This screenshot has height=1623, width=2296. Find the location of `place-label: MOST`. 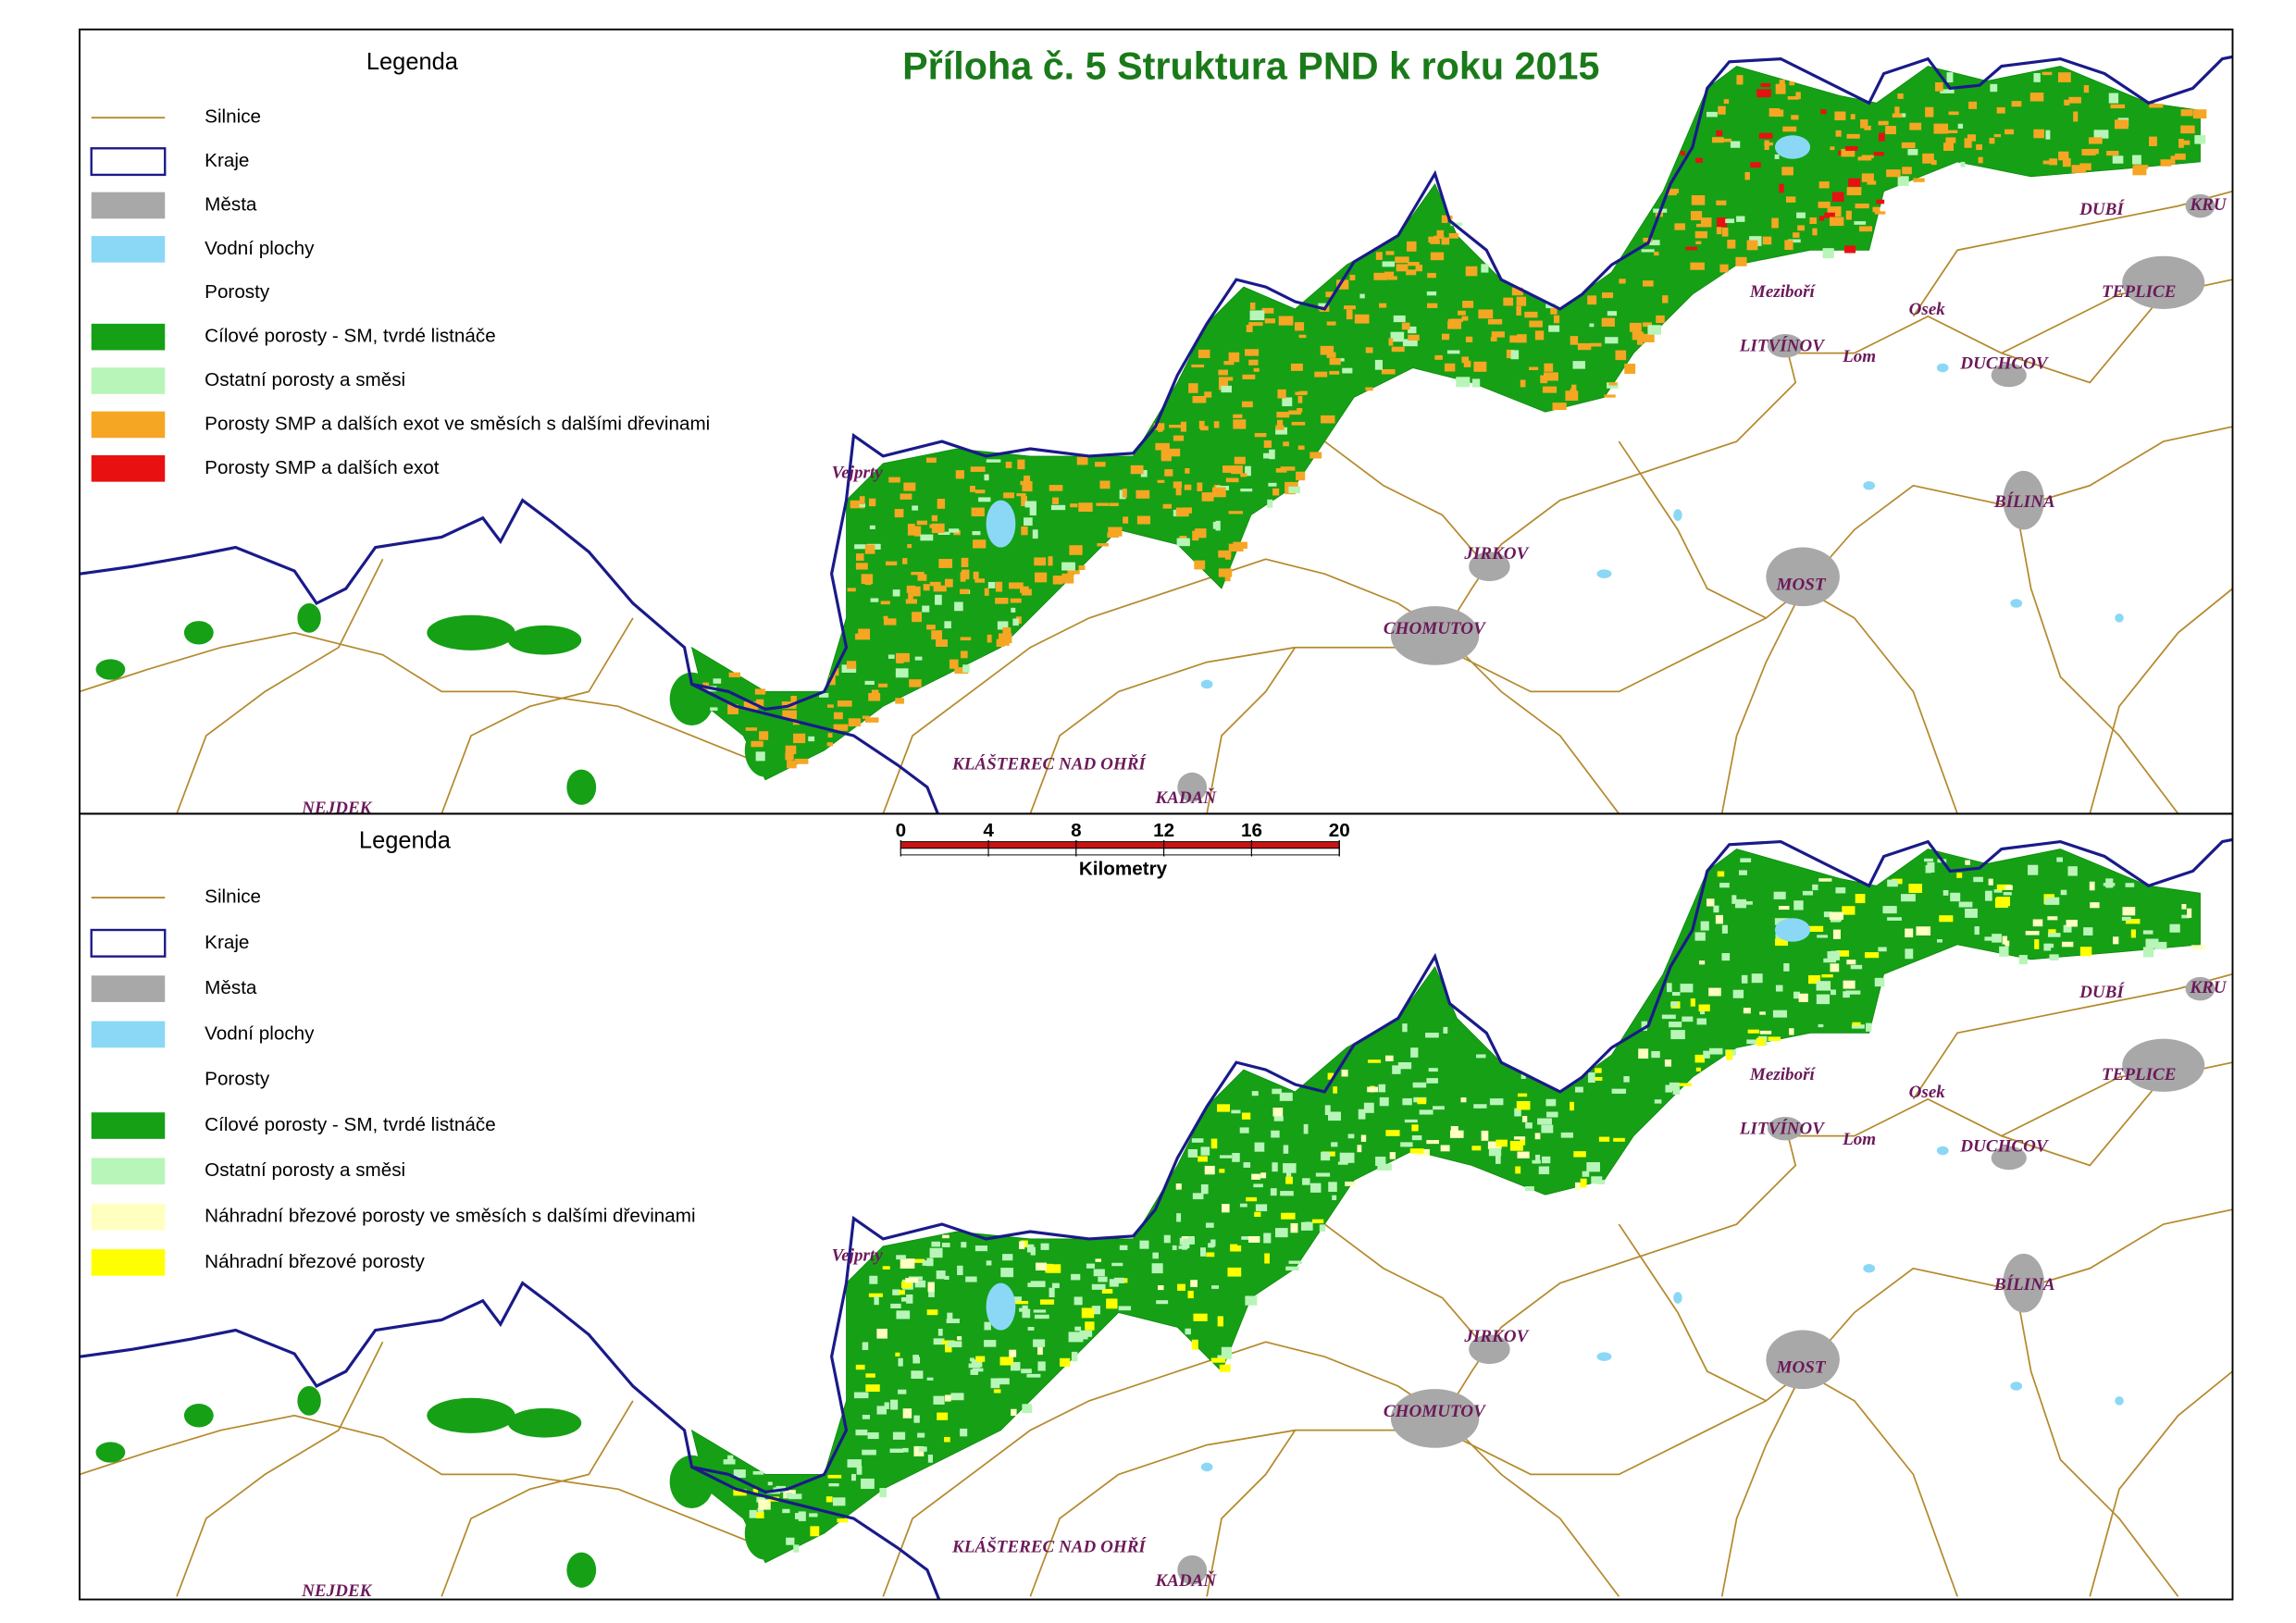

place-label: MOST is located at coordinates (1802, 584).